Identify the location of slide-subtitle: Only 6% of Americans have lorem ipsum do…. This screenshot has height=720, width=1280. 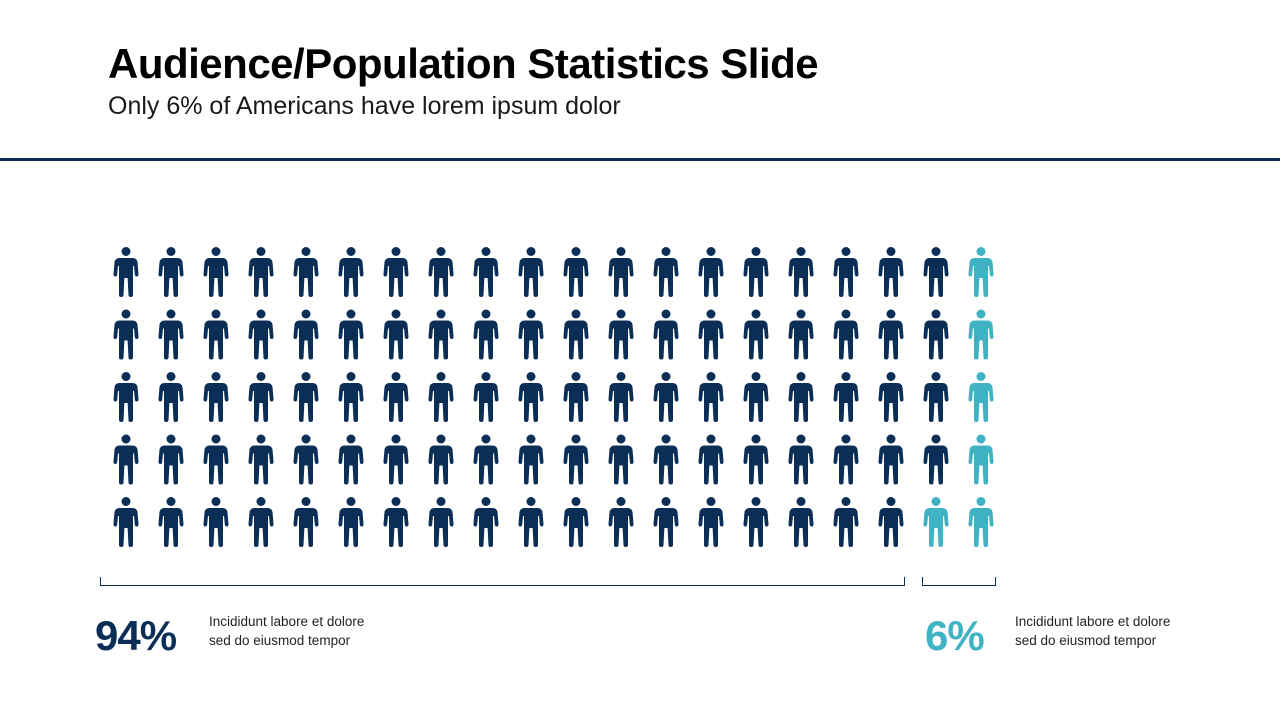
(364, 106).